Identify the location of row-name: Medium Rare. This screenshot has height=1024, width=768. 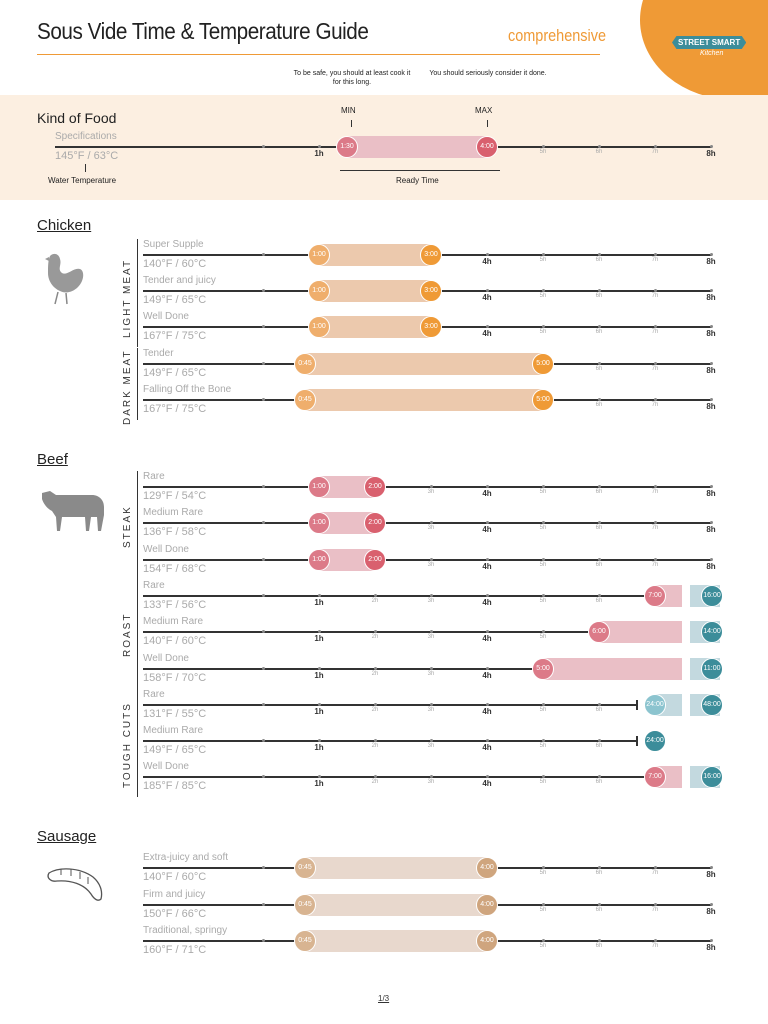
(173, 512).